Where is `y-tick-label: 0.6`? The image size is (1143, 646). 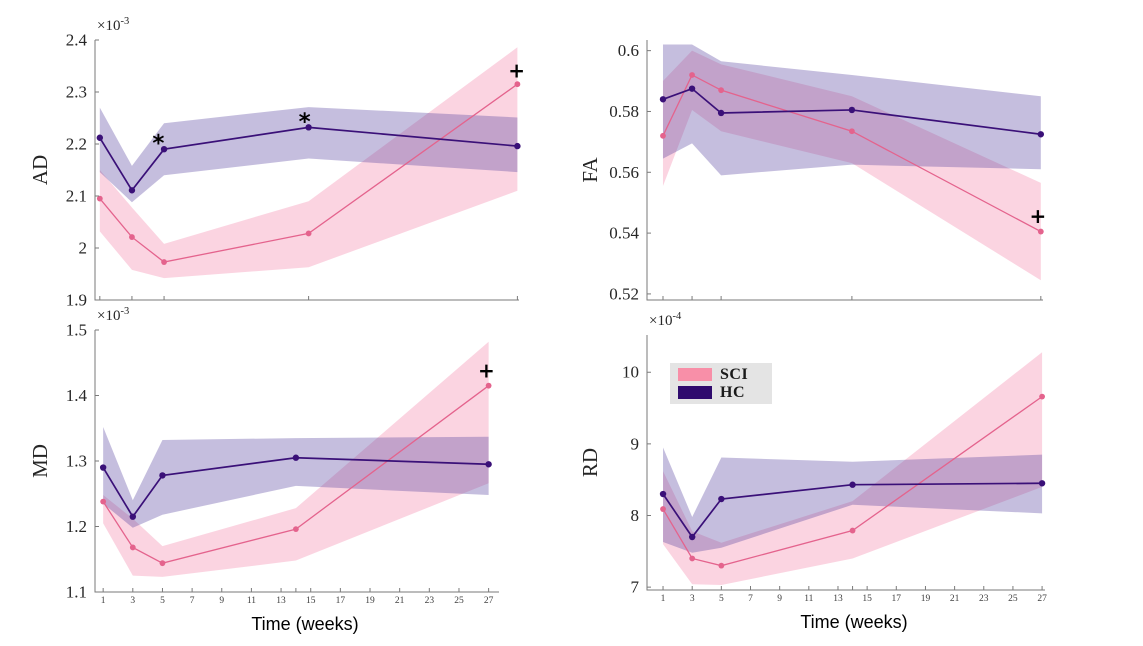
y-tick-label: 0.6 is located at coordinates (628, 50).